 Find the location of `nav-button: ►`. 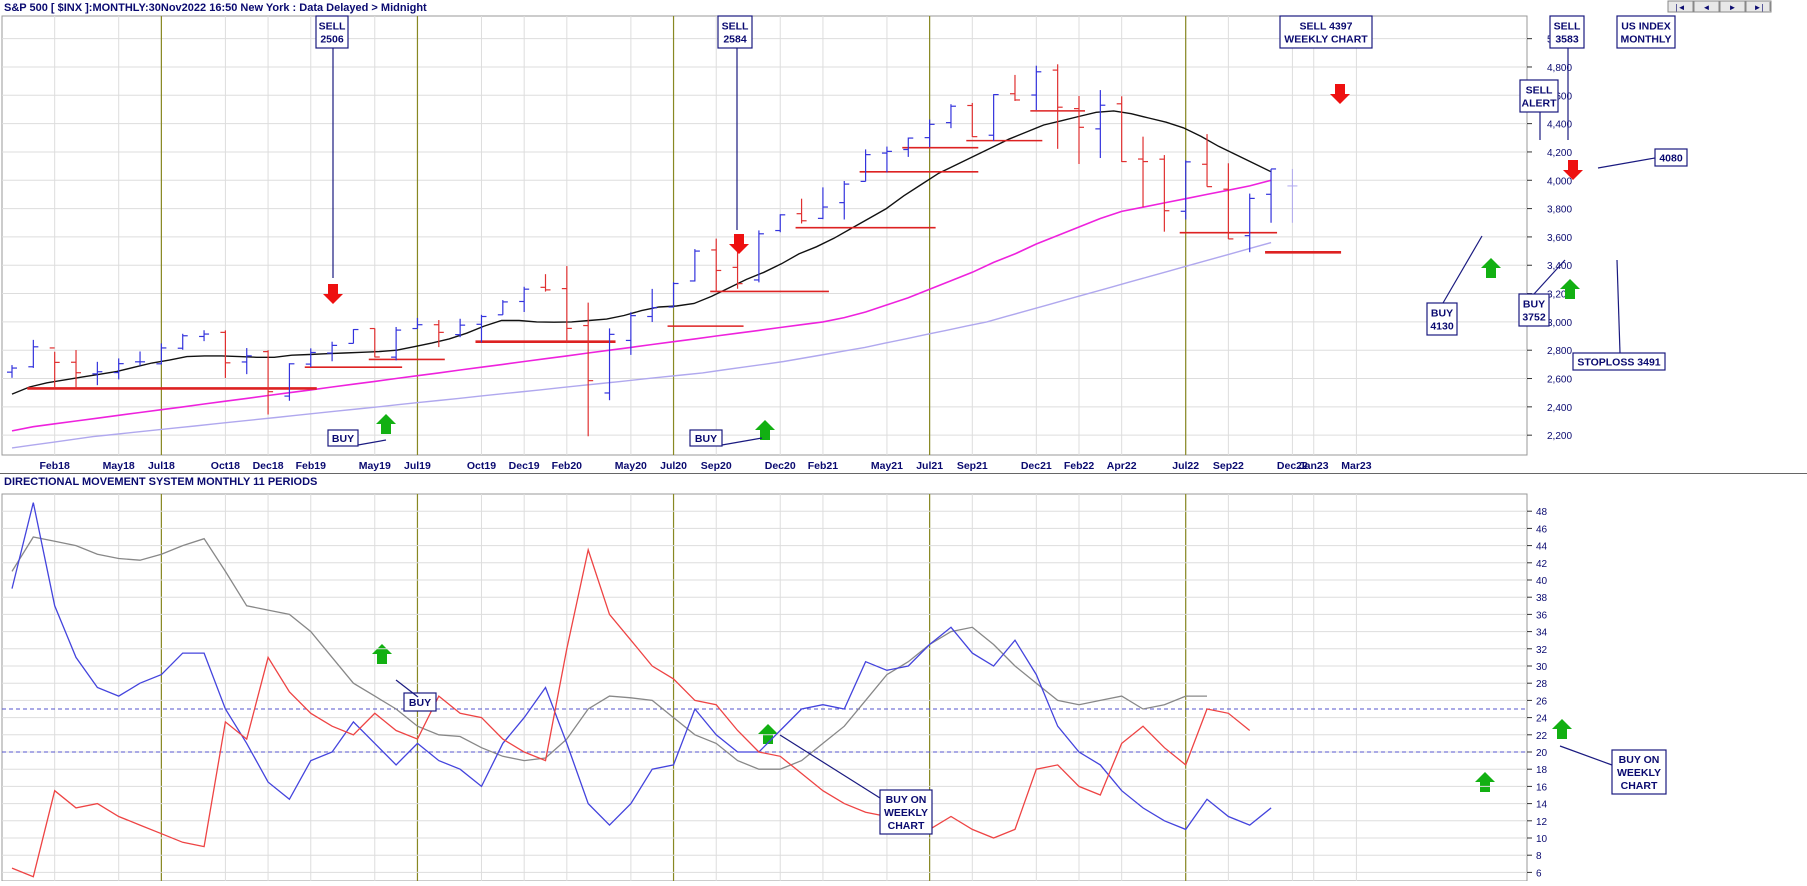

nav-button: ► is located at coordinates (1732, 6).